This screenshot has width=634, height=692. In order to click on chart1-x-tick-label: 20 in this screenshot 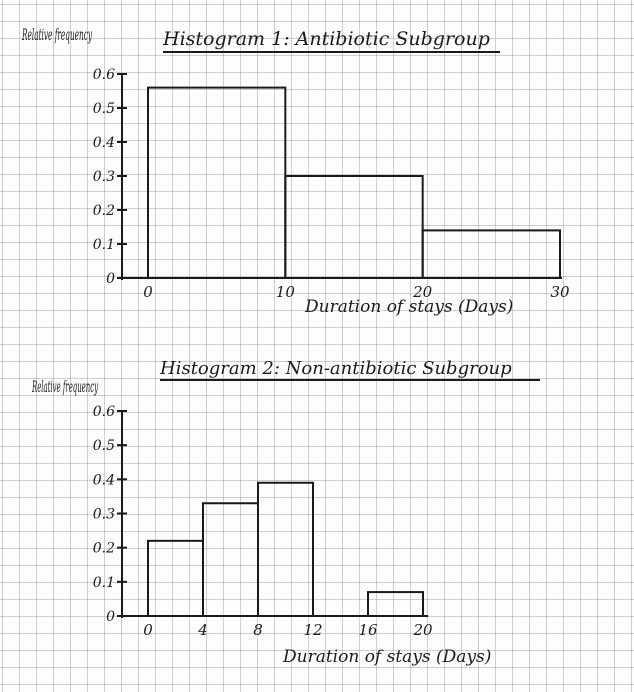, I will do `click(422, 292)`.